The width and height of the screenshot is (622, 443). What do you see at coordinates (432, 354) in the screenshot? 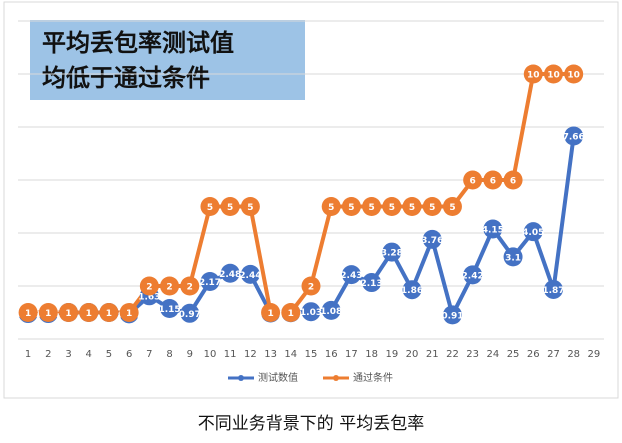
I see `x-tick-label: 21` at bounding box center [432, 354].